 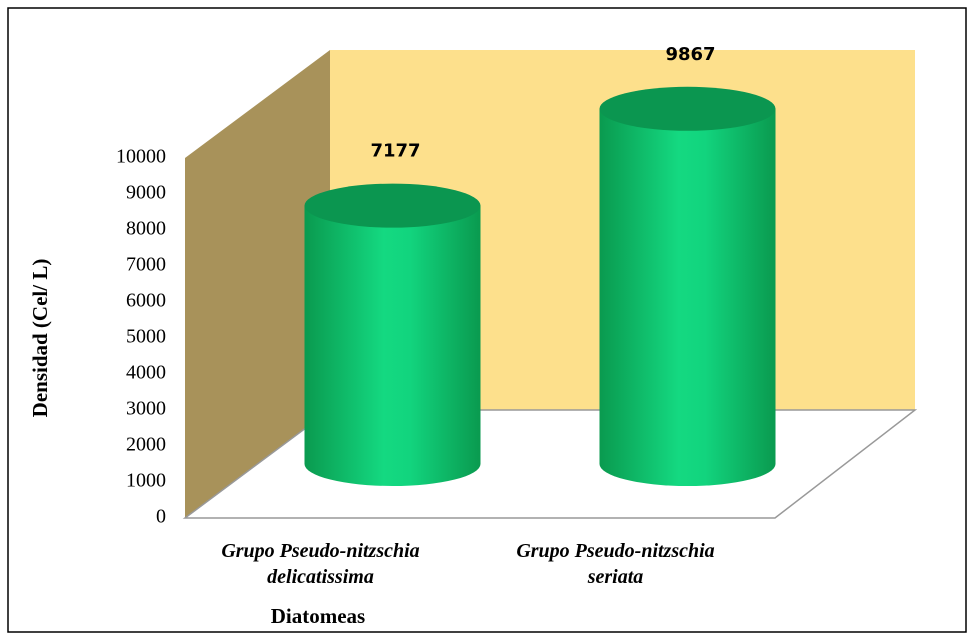 I want to click on y-tick-label: 1000, so click(x=146, y=481).